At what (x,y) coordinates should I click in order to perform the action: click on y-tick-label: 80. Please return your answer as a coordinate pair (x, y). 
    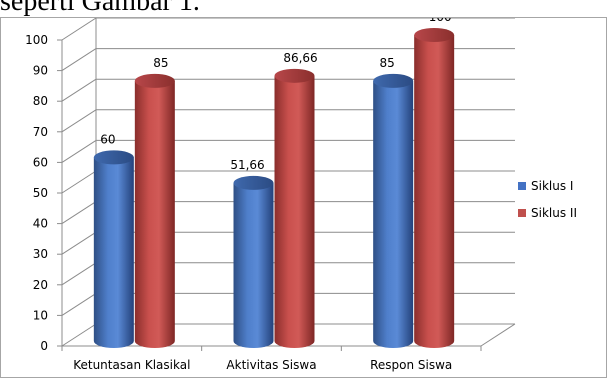
    Looking at the image, I should click on (40, 101).